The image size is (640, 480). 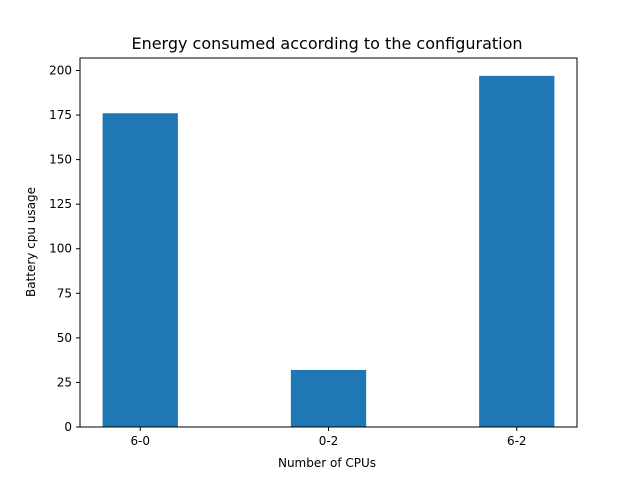 What do you see at coordinates (64, 293) in the screenshot?
I see `y-tick-label: 75` at bounding box center [64, 293].